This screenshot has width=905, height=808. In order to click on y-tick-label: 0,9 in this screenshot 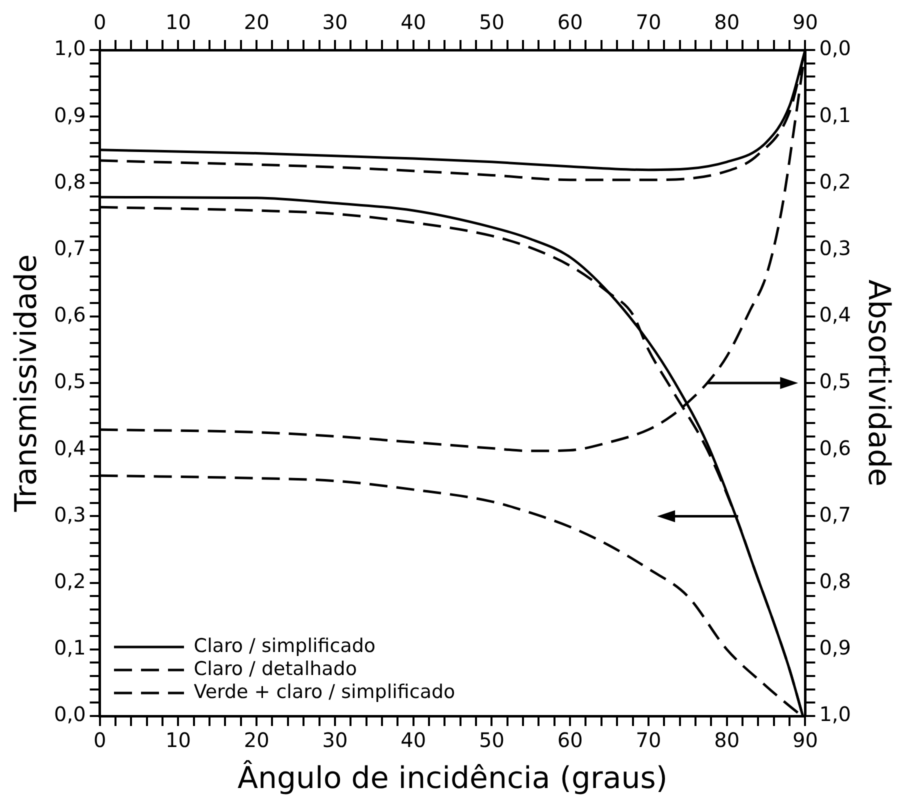, I will do `click(70, 114)`.